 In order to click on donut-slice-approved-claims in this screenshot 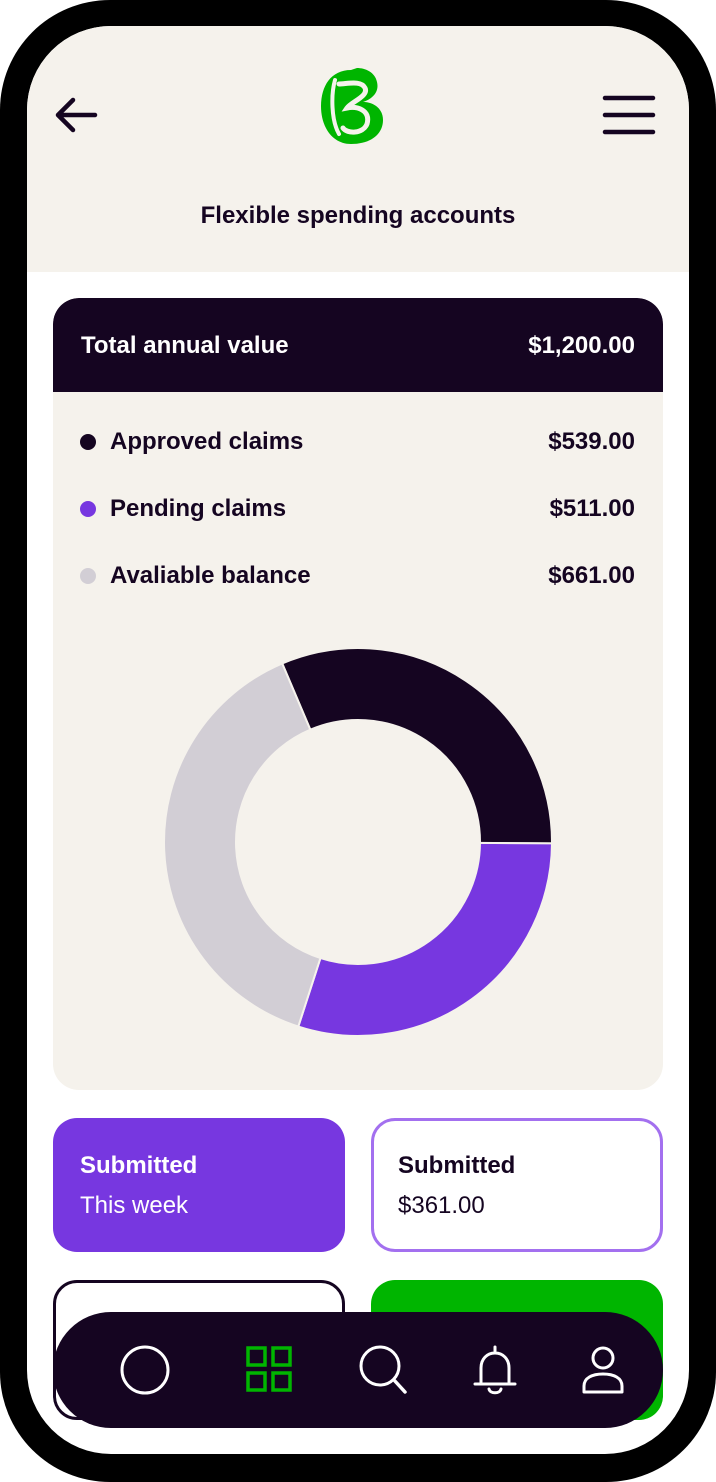, I will do `click(416, 746)`.